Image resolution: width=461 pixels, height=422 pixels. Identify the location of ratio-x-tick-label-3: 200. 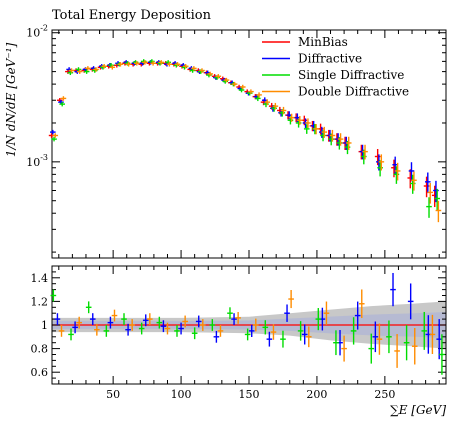
(316, 394).